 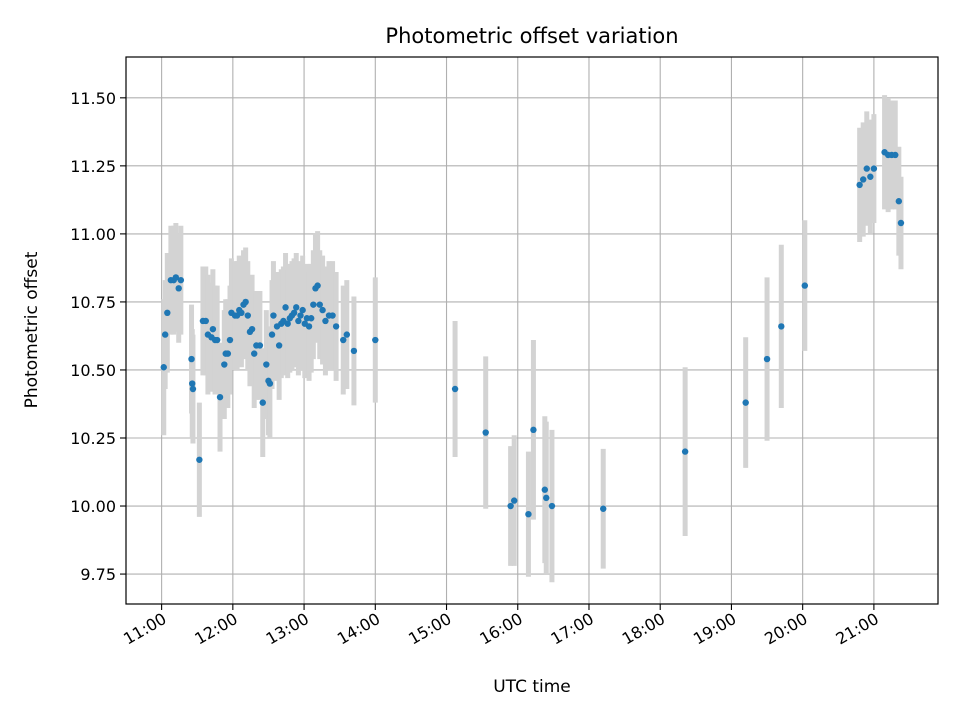 I want to click on y-tick-label: 11.00, so click(x=93, y=234).